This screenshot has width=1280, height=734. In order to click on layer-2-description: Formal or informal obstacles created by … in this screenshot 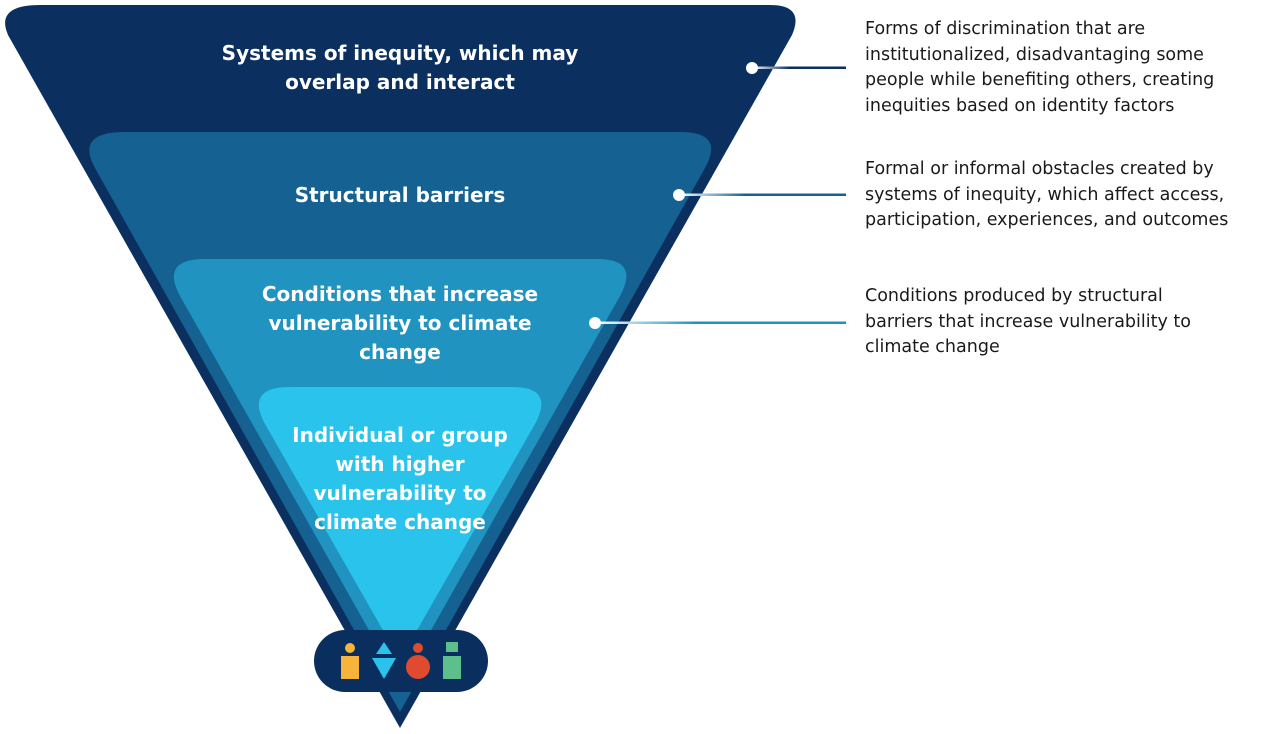, I will do `click(1047, 194)`.